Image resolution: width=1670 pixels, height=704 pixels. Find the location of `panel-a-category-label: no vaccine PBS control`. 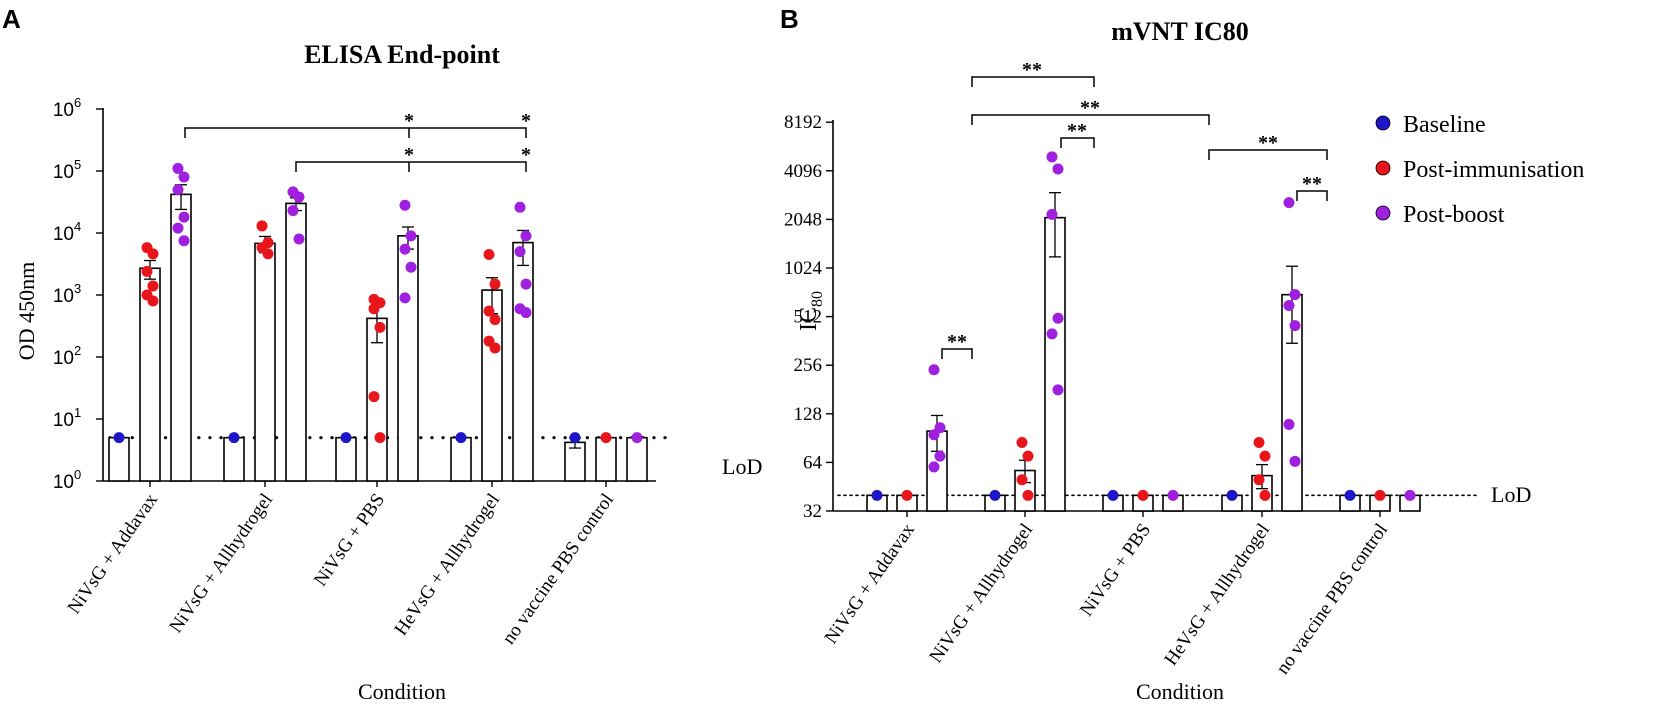

panel-a-category-label: no vaccine PBS control is located at coordinates (558, 569).